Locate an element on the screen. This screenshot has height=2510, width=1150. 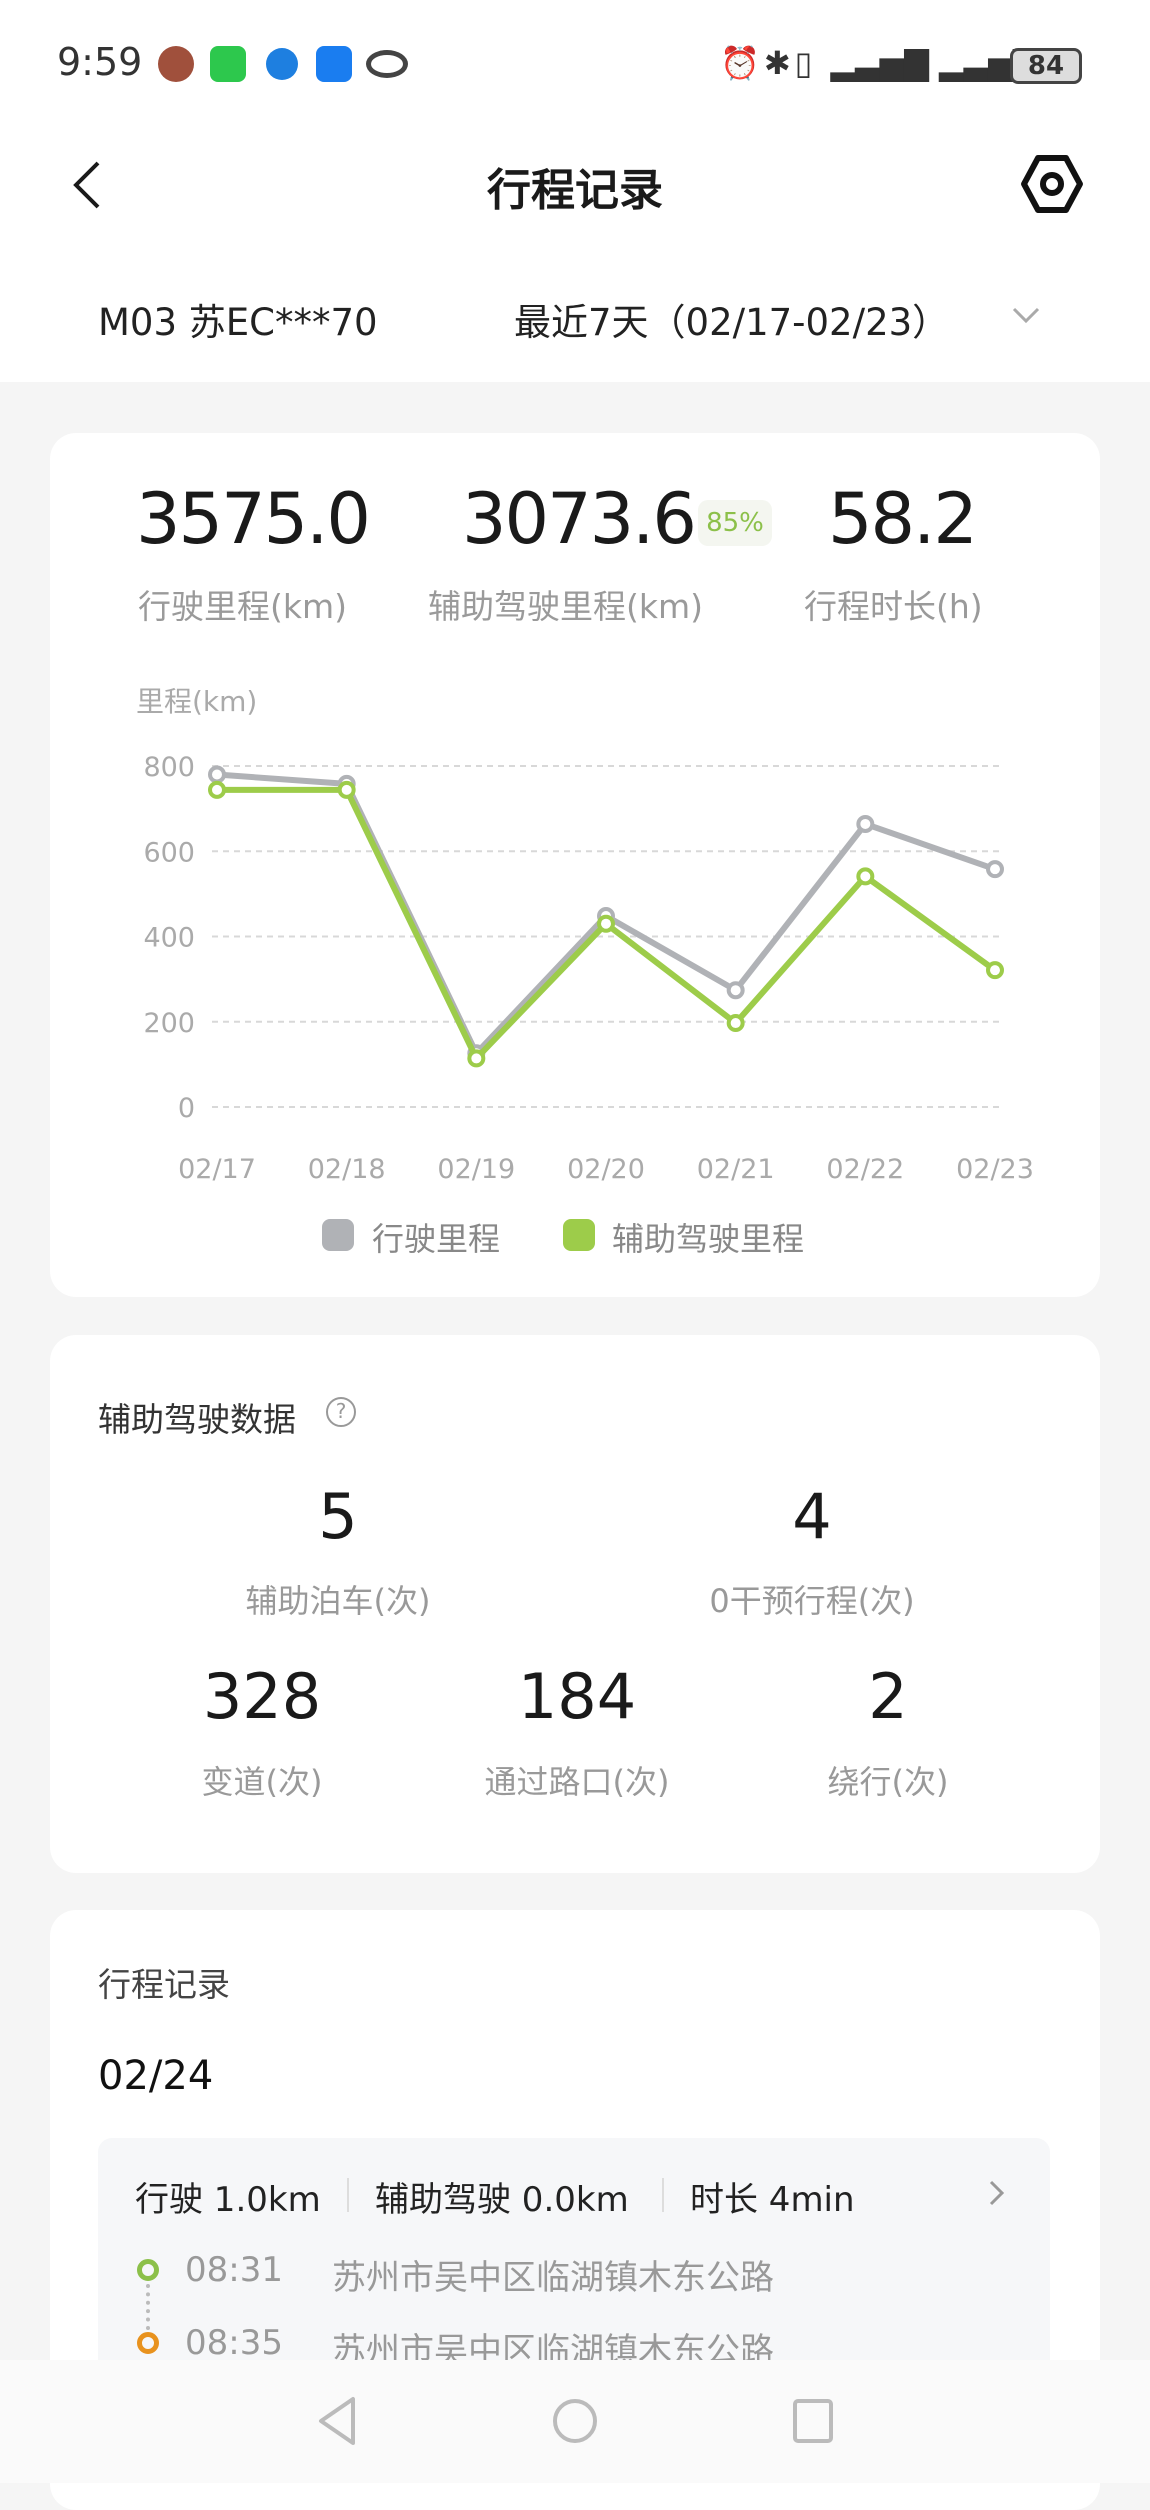
x-tick-label: 02/23 is located at coordinates (995, 1169).